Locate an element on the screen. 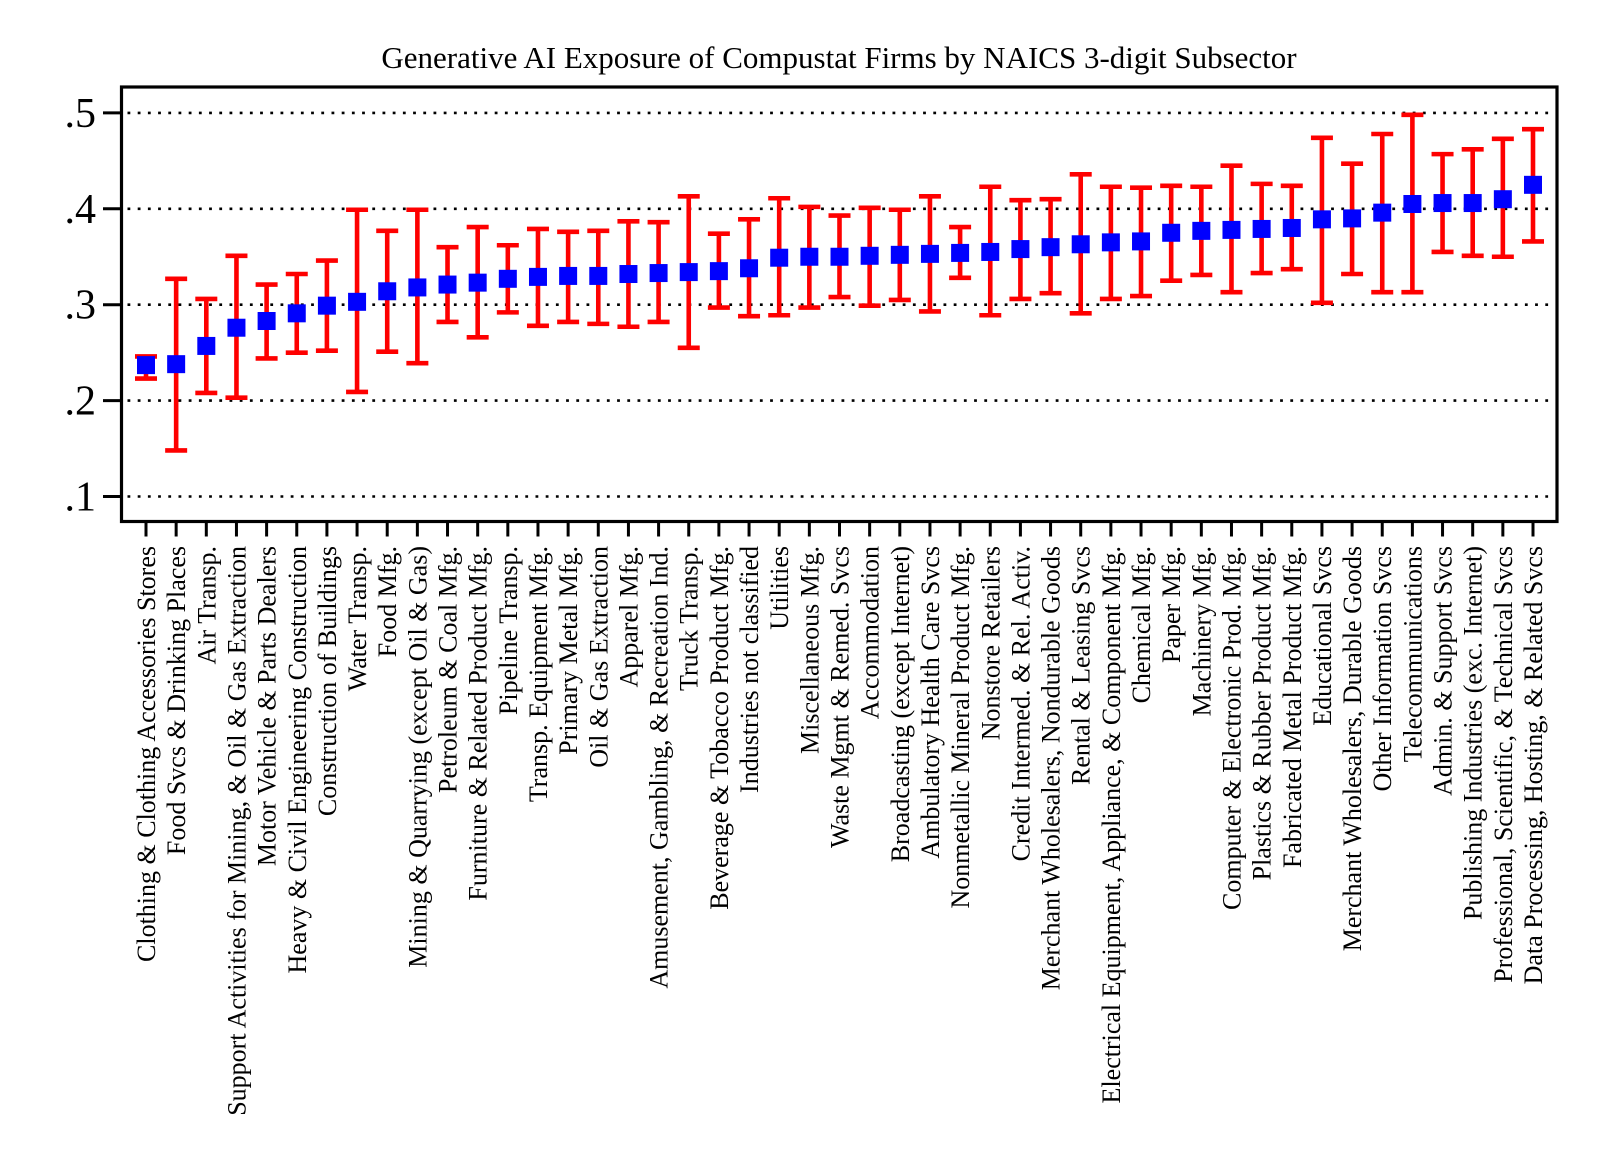  y-tick-label: .3 is located at coordinates (81, 306).